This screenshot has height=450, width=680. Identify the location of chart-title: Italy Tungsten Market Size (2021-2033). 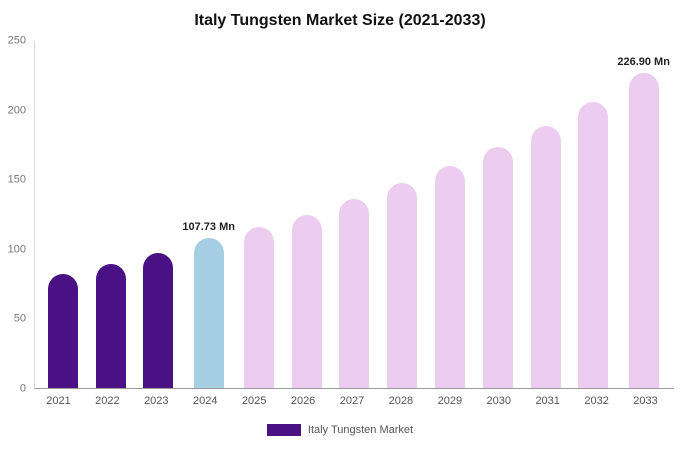
(340, 20).